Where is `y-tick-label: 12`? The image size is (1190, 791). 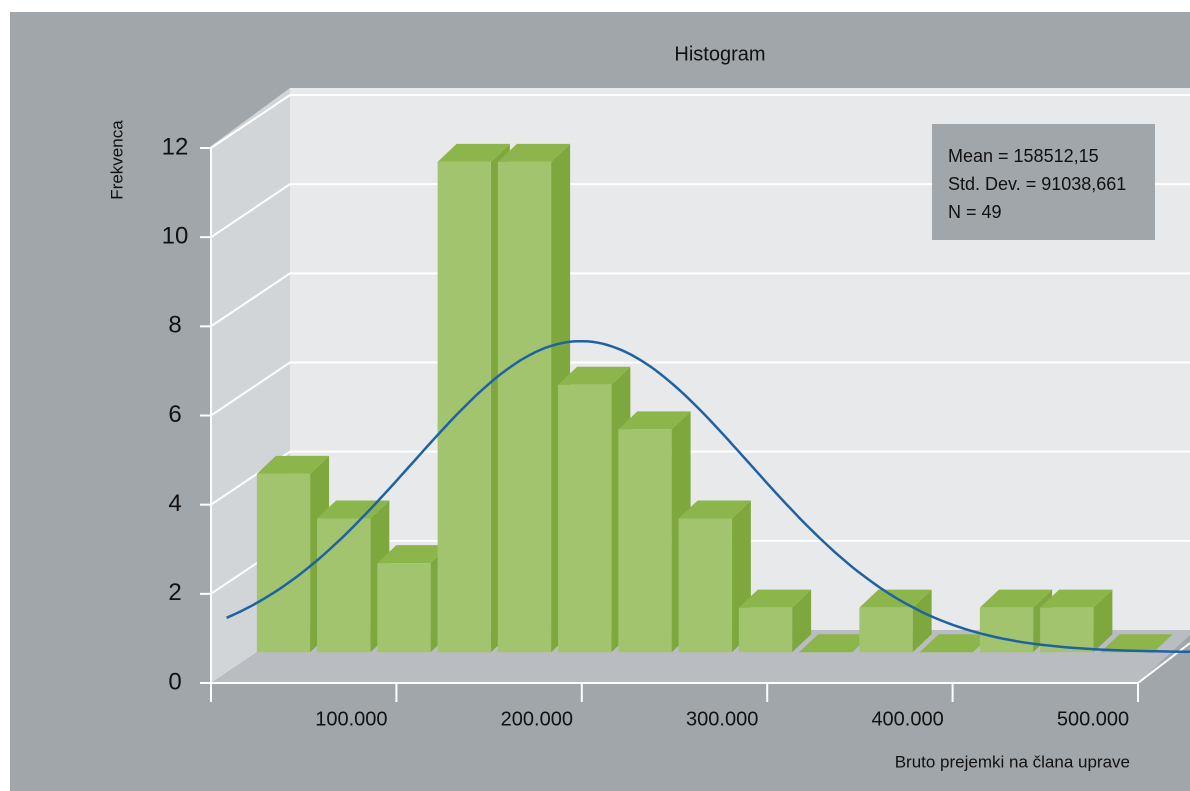
y-tick-label: 12 is located at coordinates (175, 146).